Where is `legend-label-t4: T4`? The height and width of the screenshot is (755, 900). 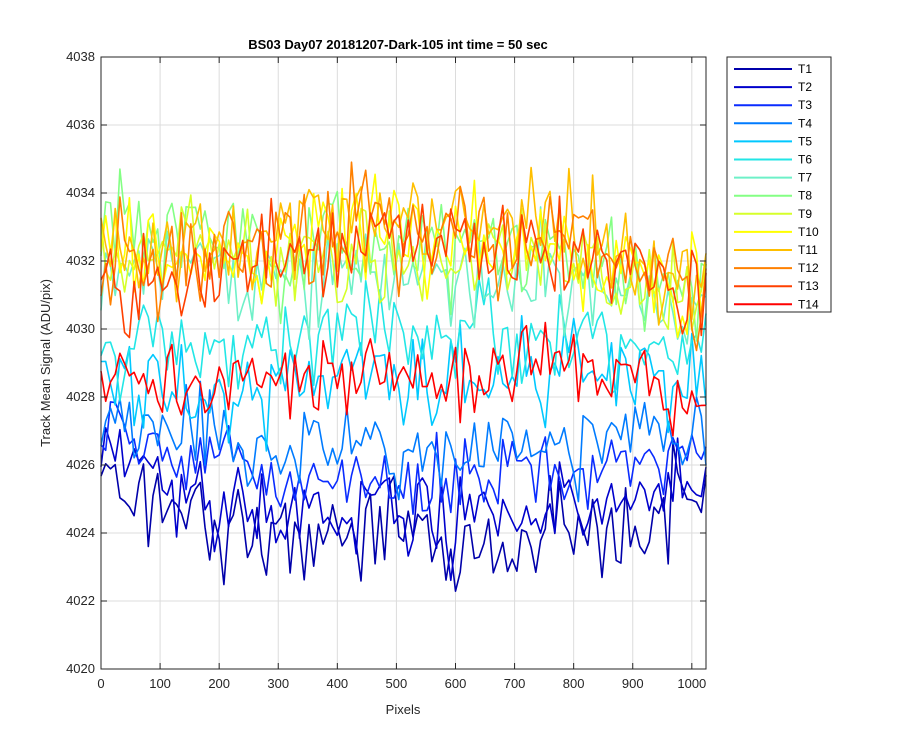 legend-label-t4: T4 is located at coordinates (805, 123).